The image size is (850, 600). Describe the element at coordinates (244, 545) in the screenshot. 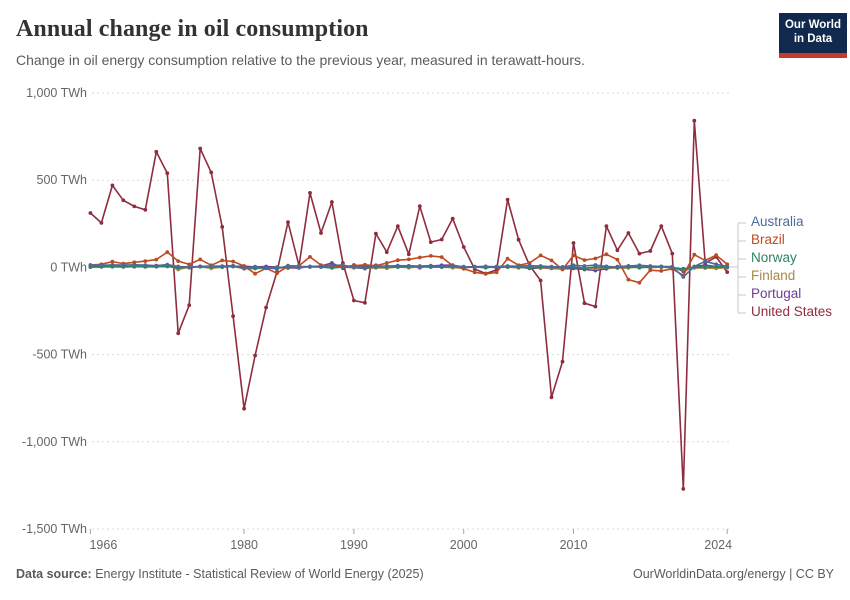

I see `x-axis-tick-label: 1980` at that location.